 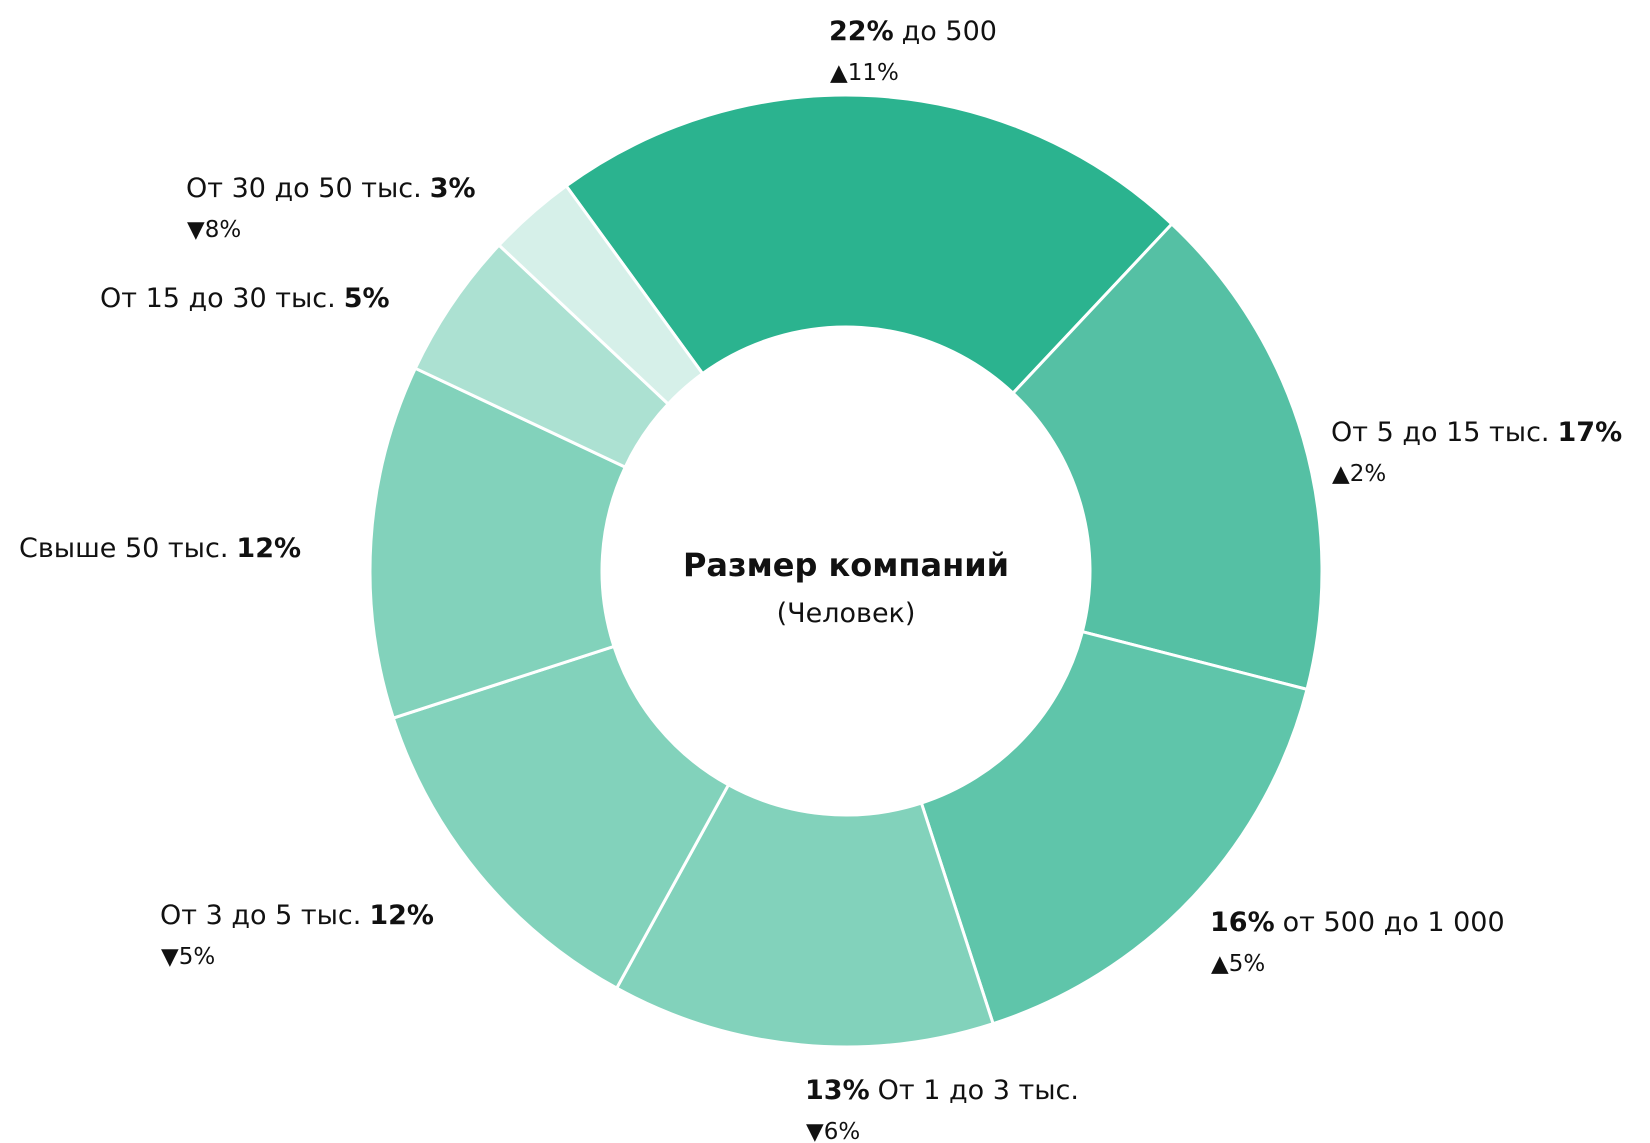 I want to click on slice-label: От 5 до 15 тыс. 17%, so click(x=1476, y=432).